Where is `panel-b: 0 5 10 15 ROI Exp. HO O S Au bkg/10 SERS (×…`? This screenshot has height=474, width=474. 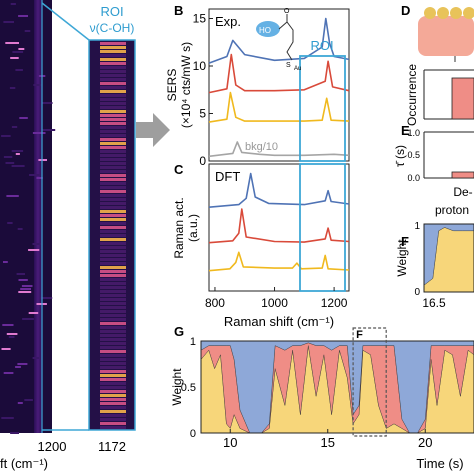
panel-b: 0 5 10 15 ROI Exp. HO O S Au bkg/10 SERS (×… is located at coordinates (257, 88).